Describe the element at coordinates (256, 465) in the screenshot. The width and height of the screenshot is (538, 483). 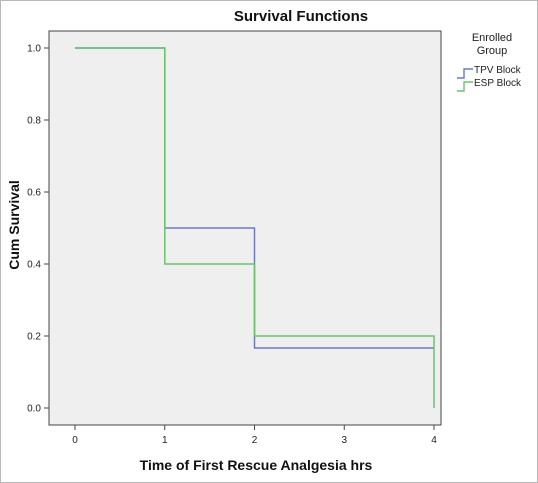
I see `x-axis-label: Time of First Rescue Analgesia hrs` at that location.